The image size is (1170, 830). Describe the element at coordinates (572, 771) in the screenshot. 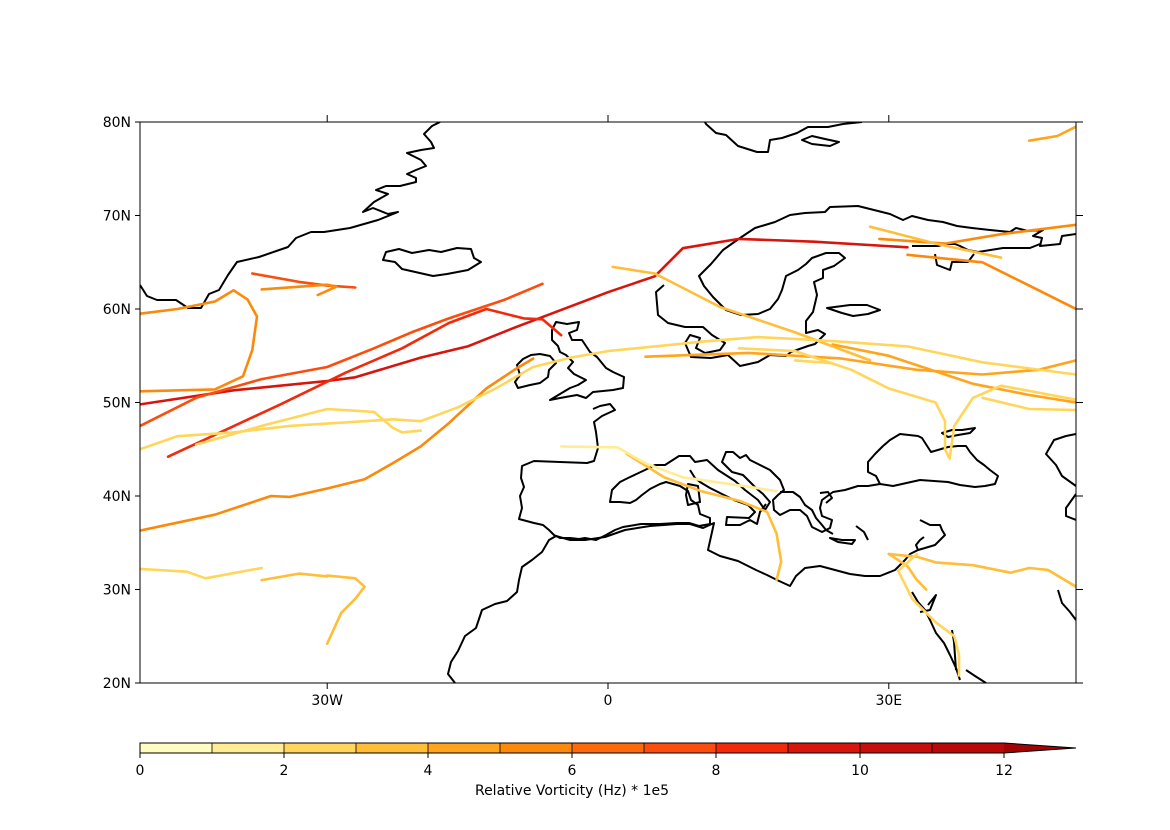

I see `colorbar-tick-label: 6` at that location.